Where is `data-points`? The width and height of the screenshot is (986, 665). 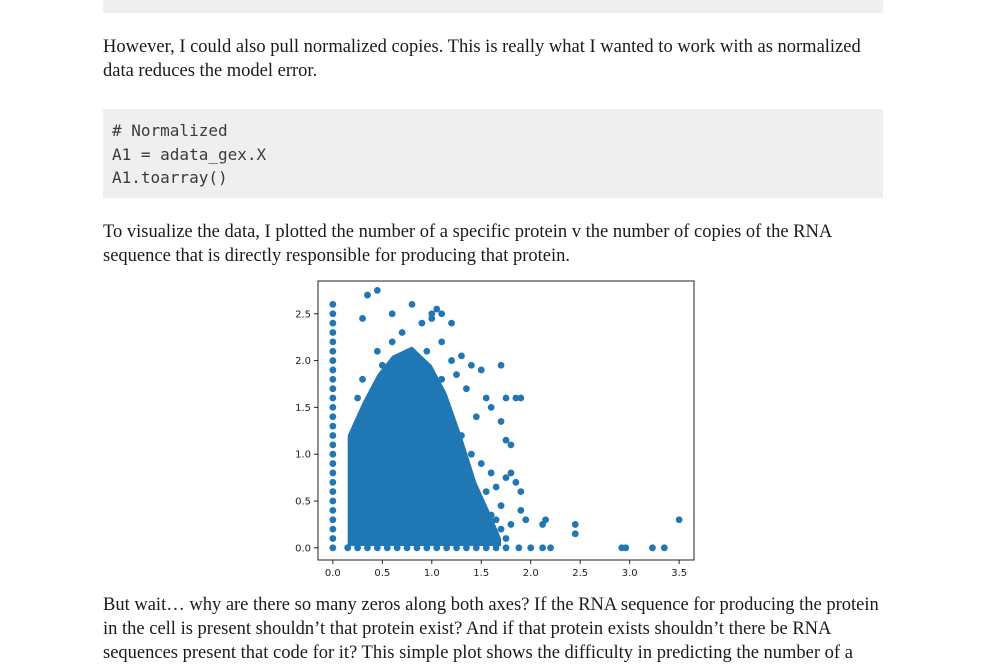
data-points is located at coordinates (506, 419).